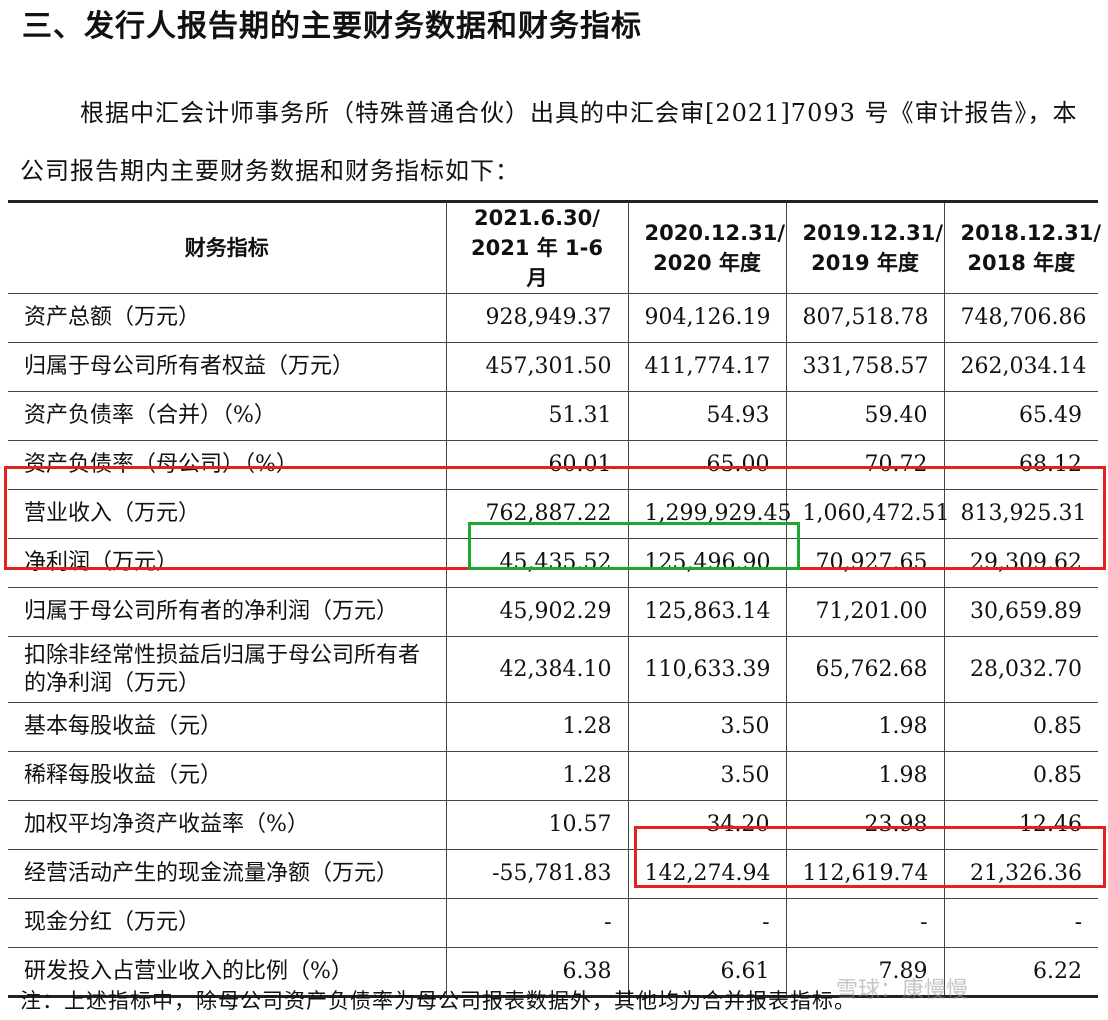 Image resolution: width=1108 pixels, height=1020 pixels. Describe the element at coordinates (227, 247) in the screenshot. I see `header-metric: 财务指标` at that location.